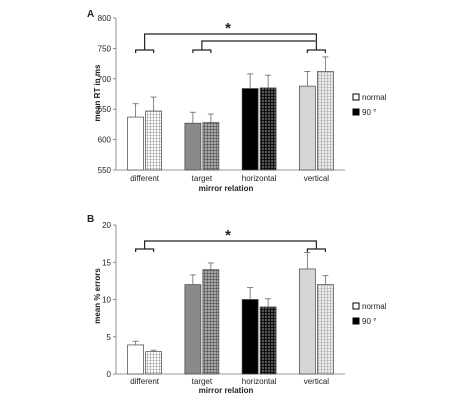  I want to click on panel-b-letter: B, so click(90, 219).